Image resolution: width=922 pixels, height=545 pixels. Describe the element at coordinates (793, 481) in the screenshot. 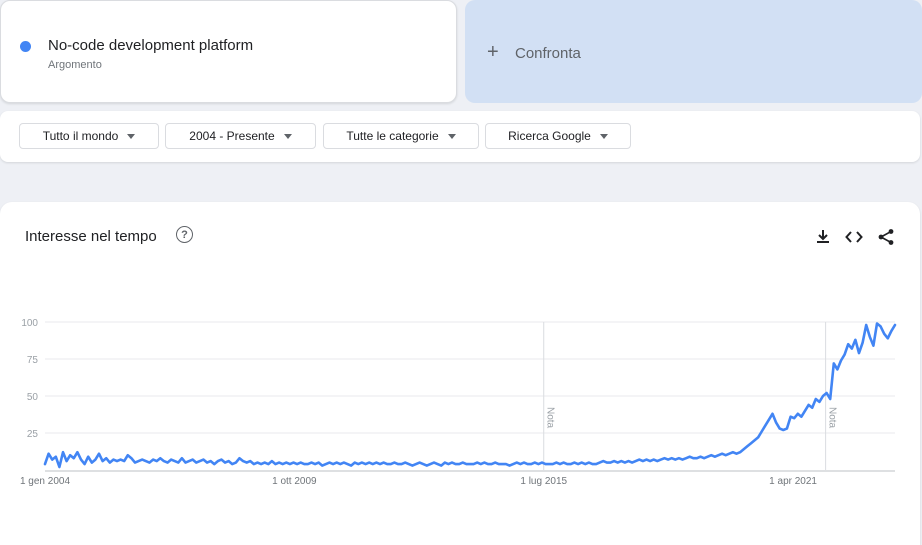

I see `x-tick-label: 1 apr 2021` at that location.